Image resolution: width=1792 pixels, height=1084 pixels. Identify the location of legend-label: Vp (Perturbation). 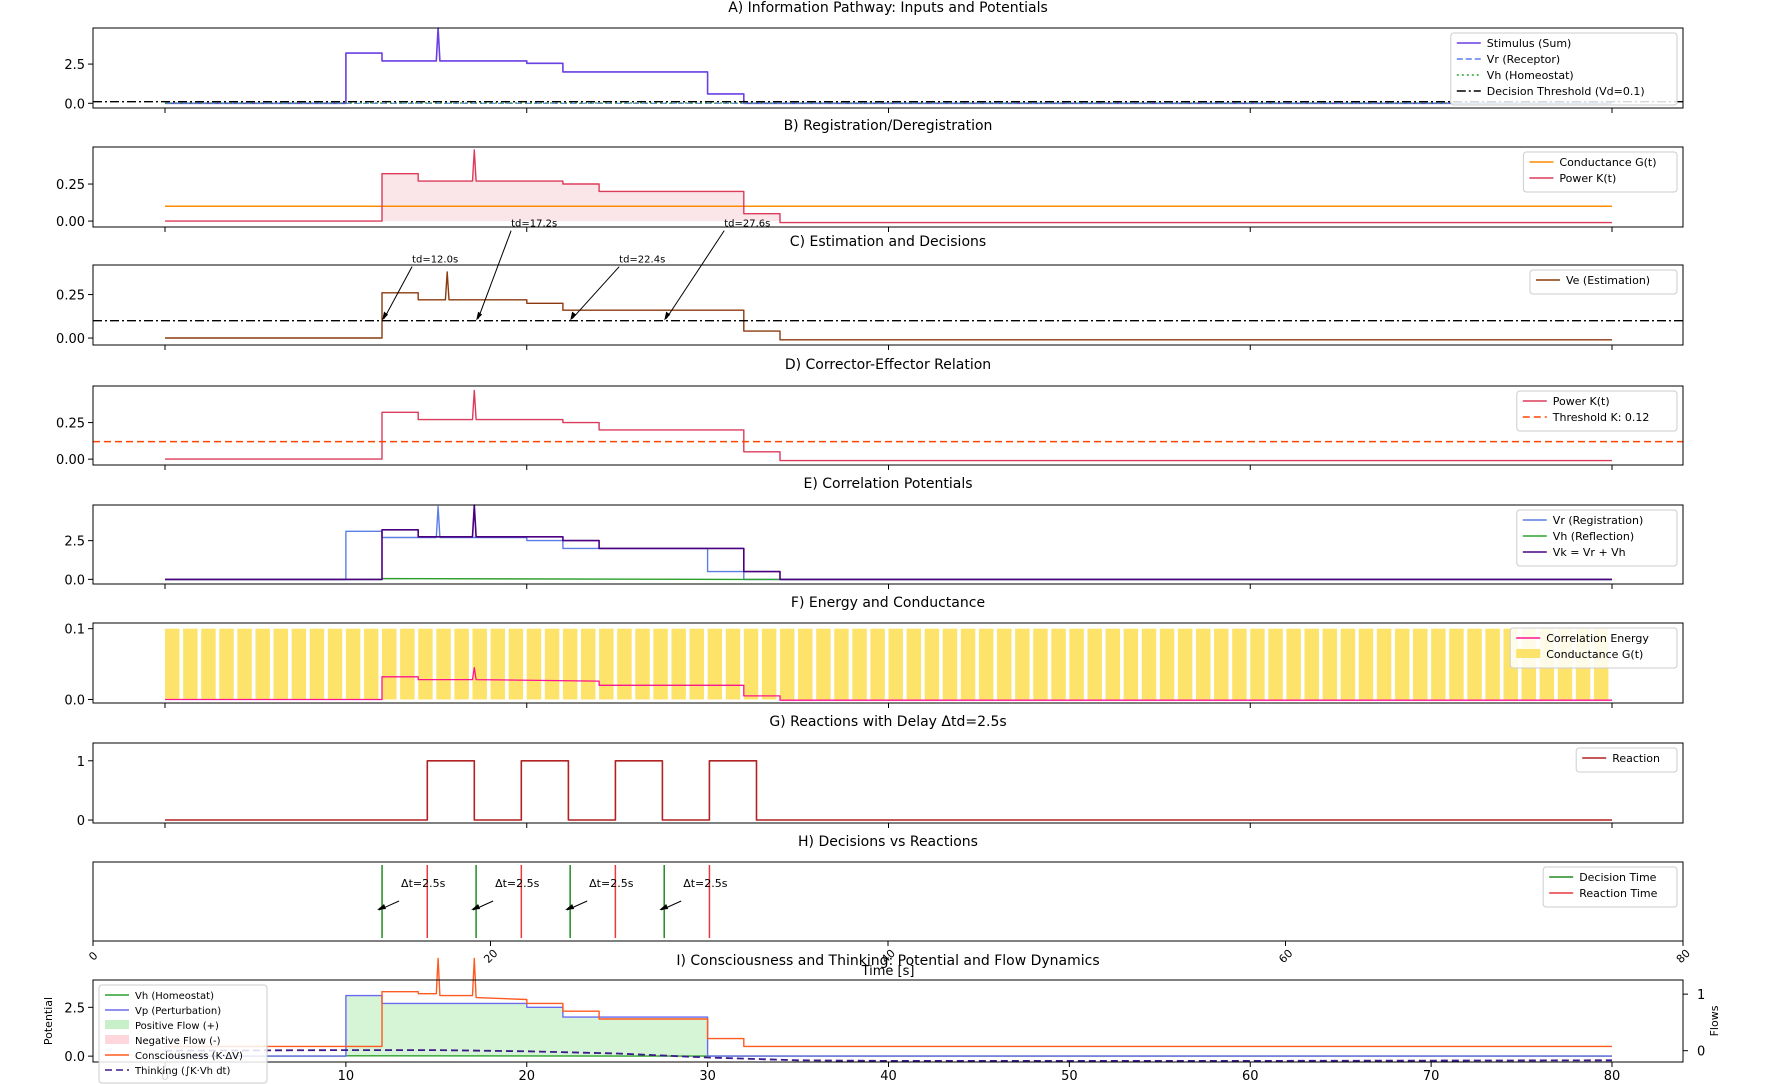
(178, 1011).